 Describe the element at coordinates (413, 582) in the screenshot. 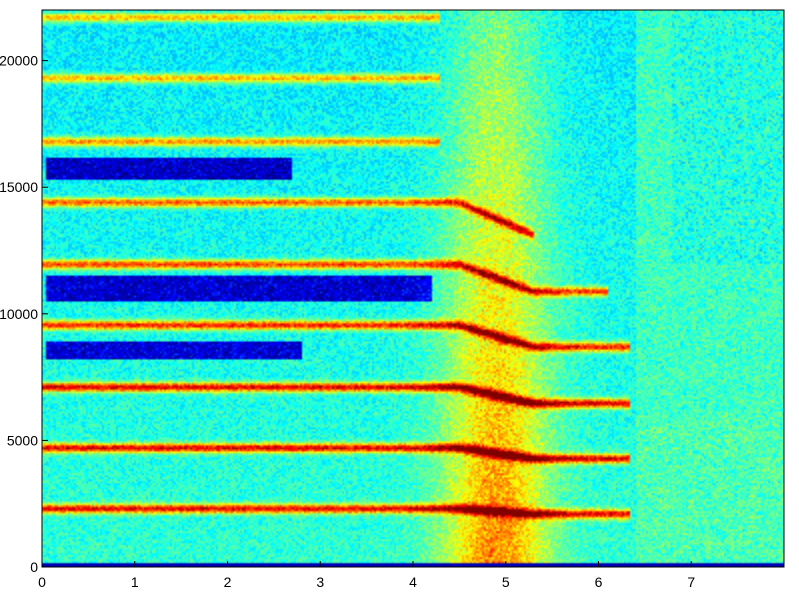

I see `x-tick-label: 4` at that location.